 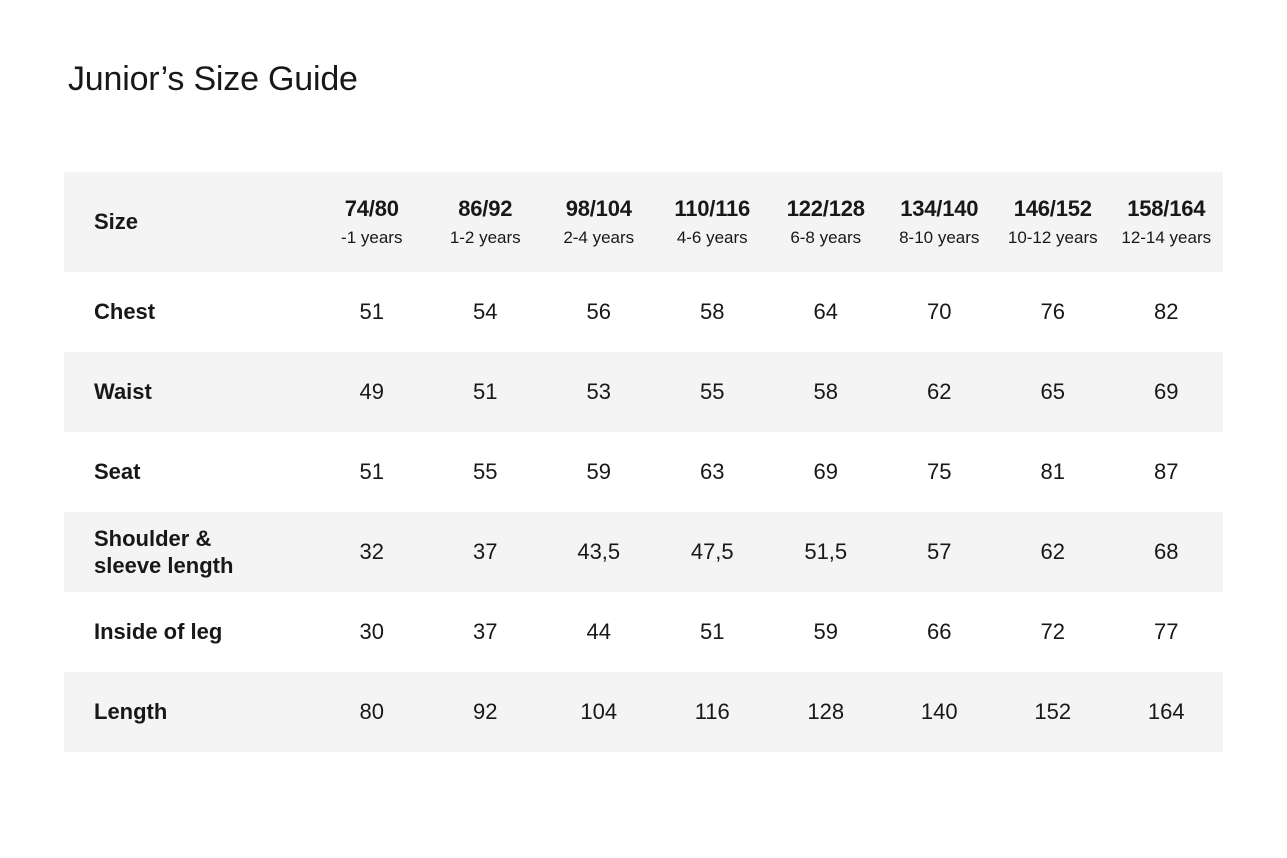 I want to click on measurement-value: 68, so click(x=1166, y=551).